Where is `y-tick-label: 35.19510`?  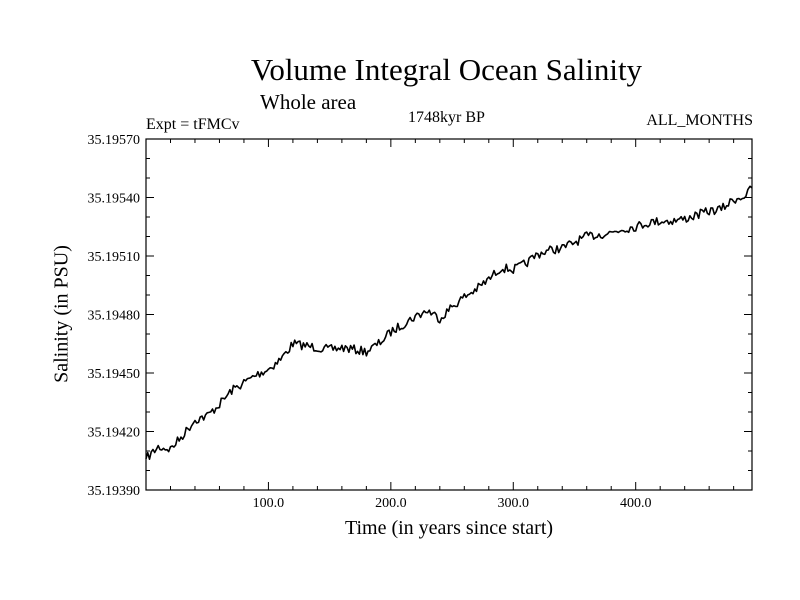 y-tick-label: 35.19510 is located at coordinates (114, 257).